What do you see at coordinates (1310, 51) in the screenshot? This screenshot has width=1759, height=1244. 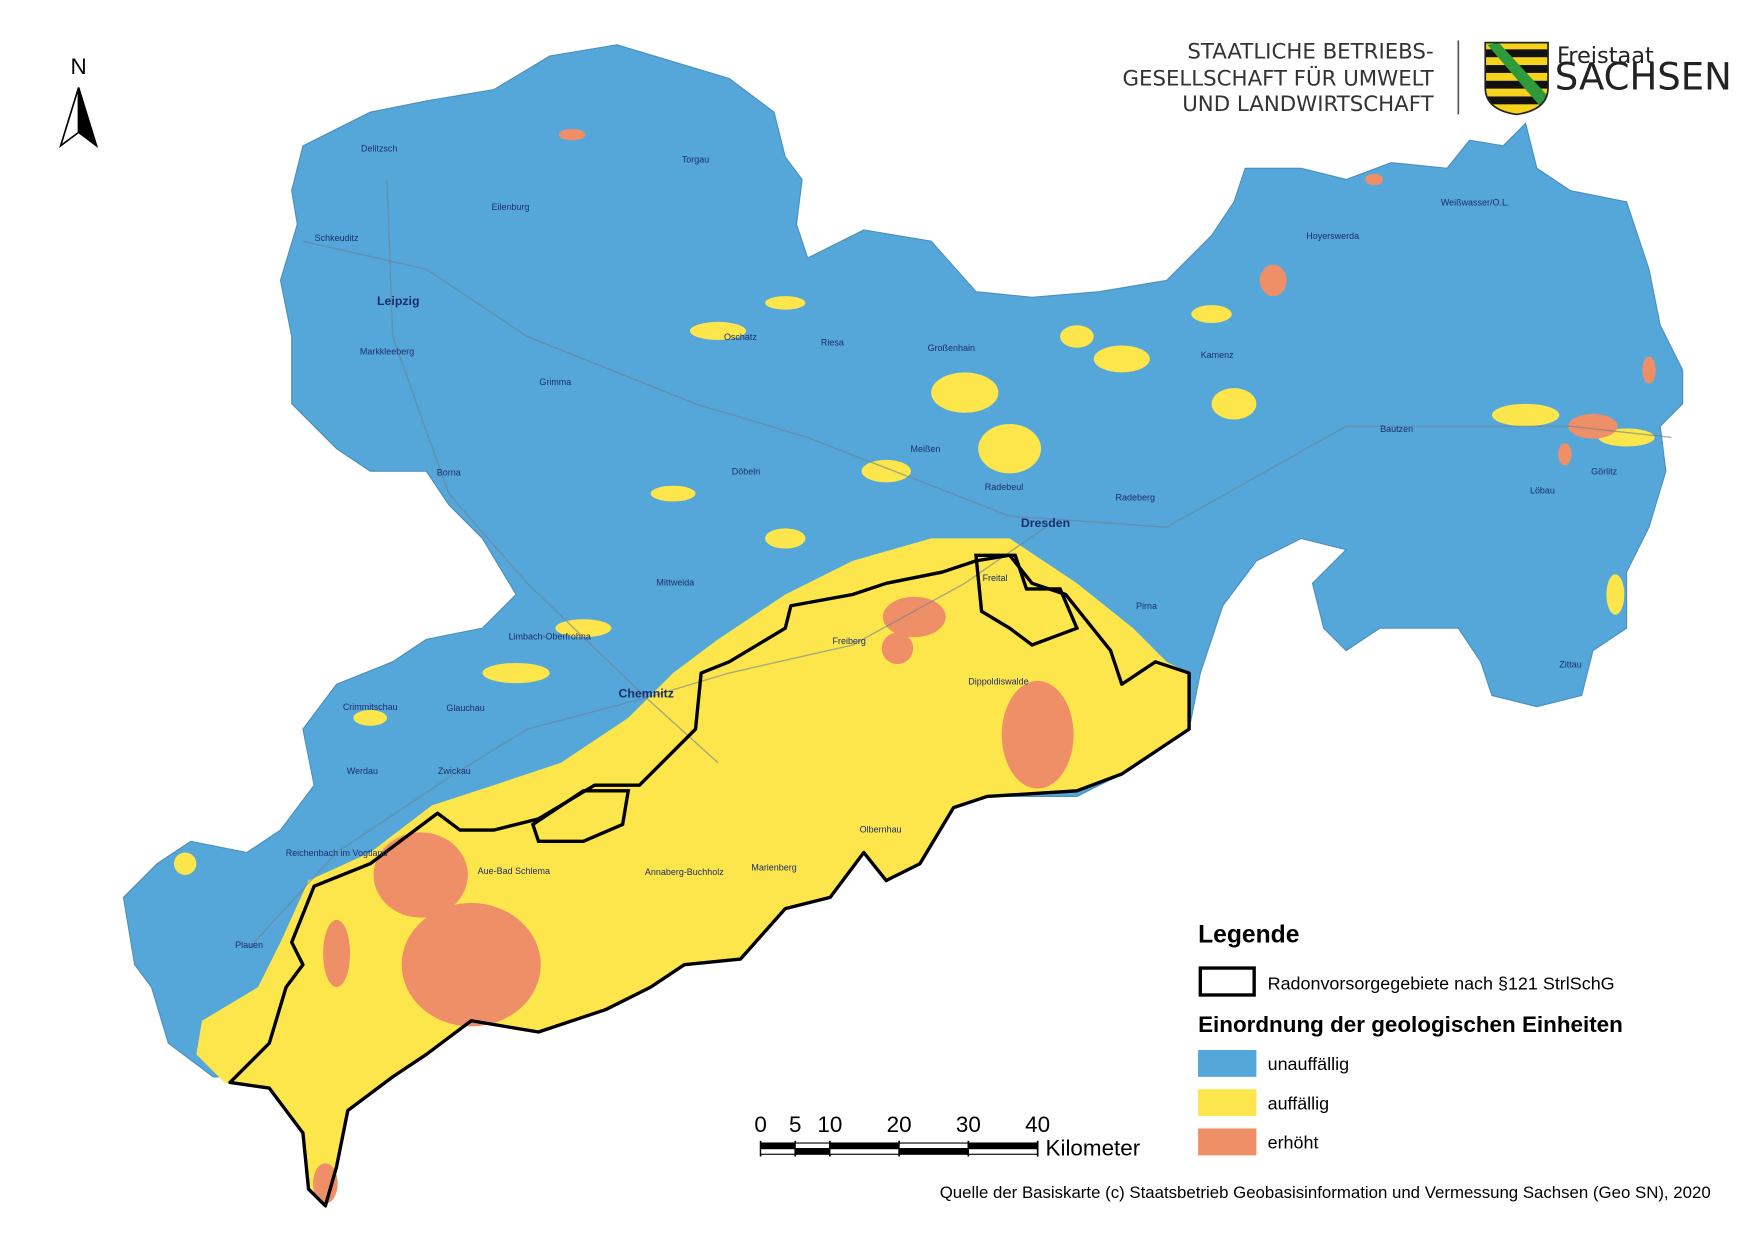 I see `agency-line: STAATLICHE BETRIEBS-` at bounding box center [1310, 51].